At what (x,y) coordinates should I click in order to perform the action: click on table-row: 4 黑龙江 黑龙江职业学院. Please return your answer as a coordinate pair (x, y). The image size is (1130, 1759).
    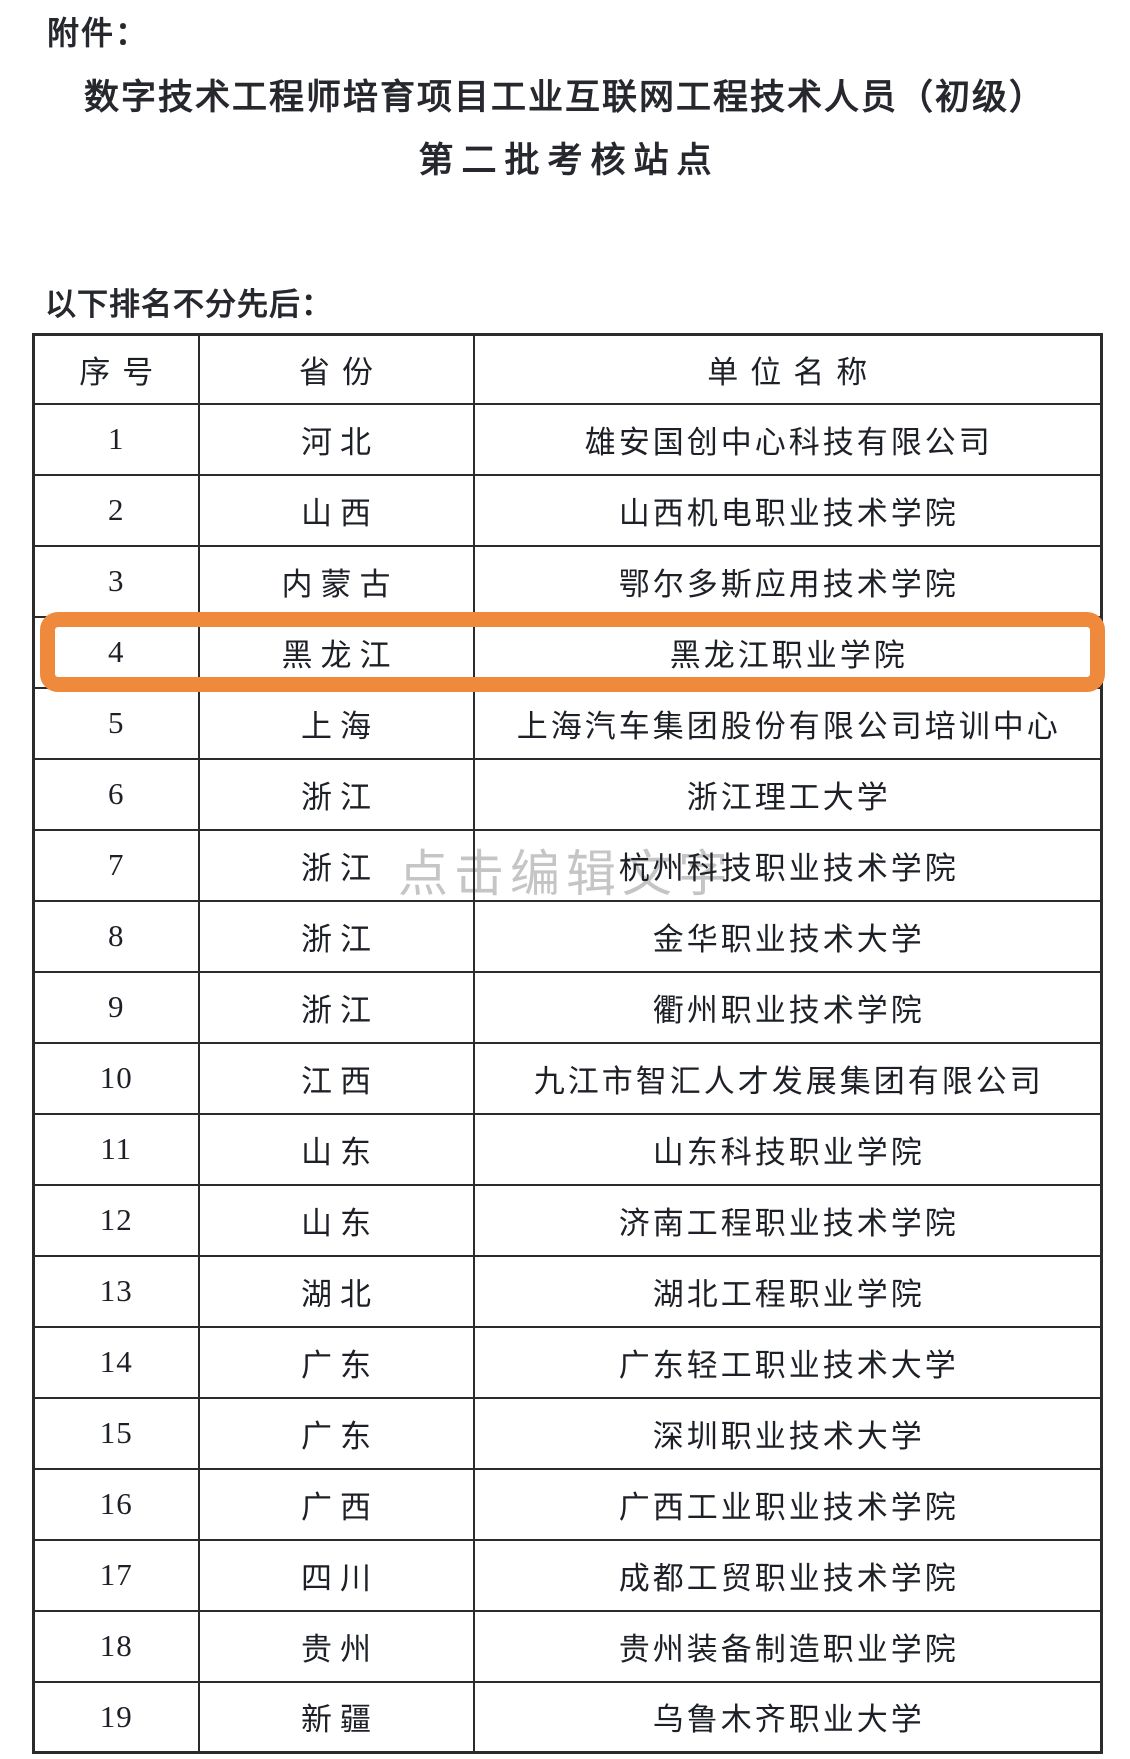
    Looking at the image, I should click on (567, 652).